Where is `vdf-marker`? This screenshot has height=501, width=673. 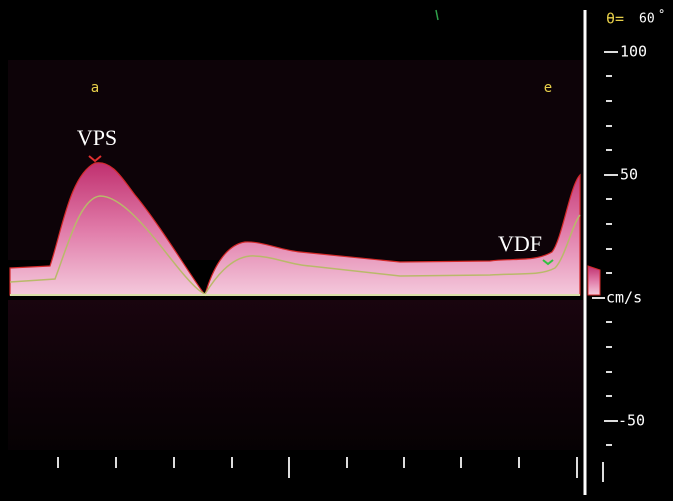 vdf-marker is located at coordinates (548, 262).